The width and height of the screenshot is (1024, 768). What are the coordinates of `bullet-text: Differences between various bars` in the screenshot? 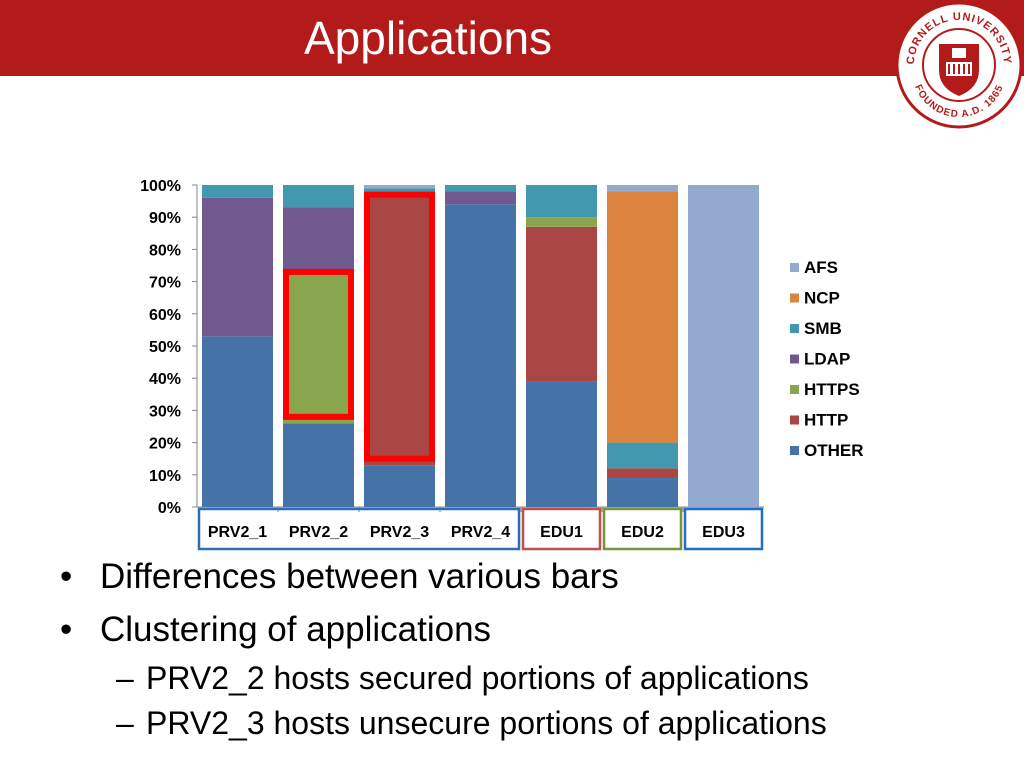 It's located at (359, 576).